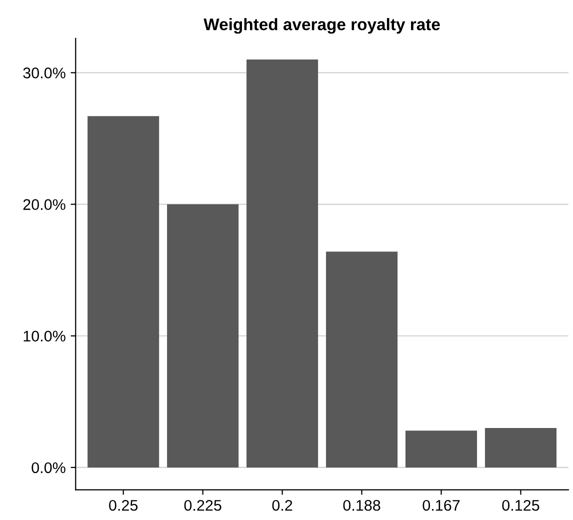 This screenshot has width=573, height=520. I want to click on y-tick-label: 30.0%, so click(44, 73).